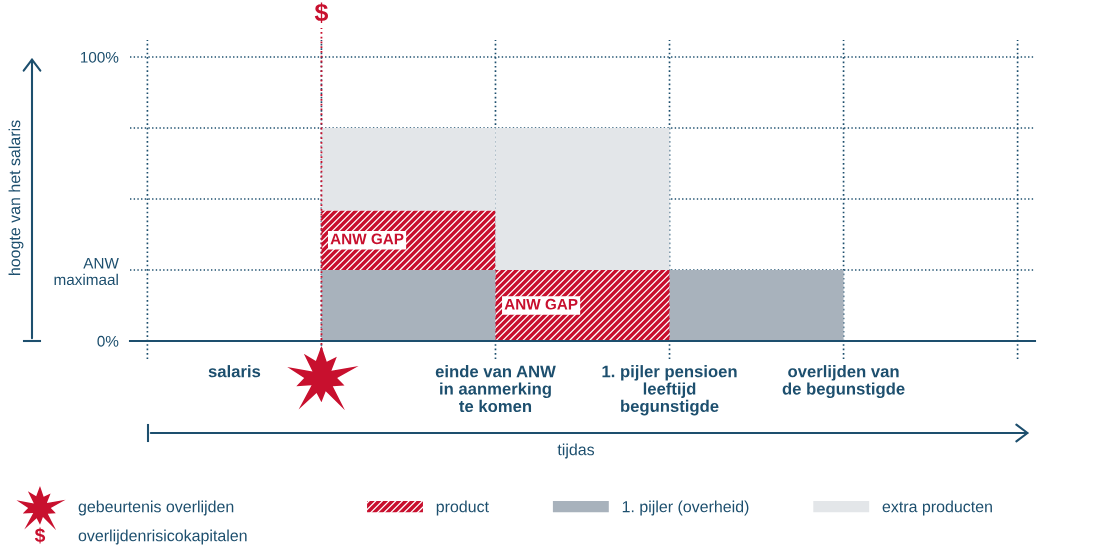  Describe the element at coordinates (86, 271) in the screenshot. I see `y-tick-label: ANW maximaal` at that location.